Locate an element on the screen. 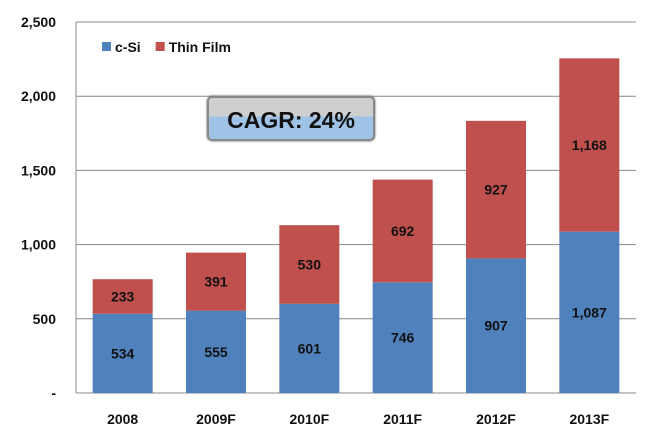  x-tick-label: 2013F is located at coordinates (589, 419).